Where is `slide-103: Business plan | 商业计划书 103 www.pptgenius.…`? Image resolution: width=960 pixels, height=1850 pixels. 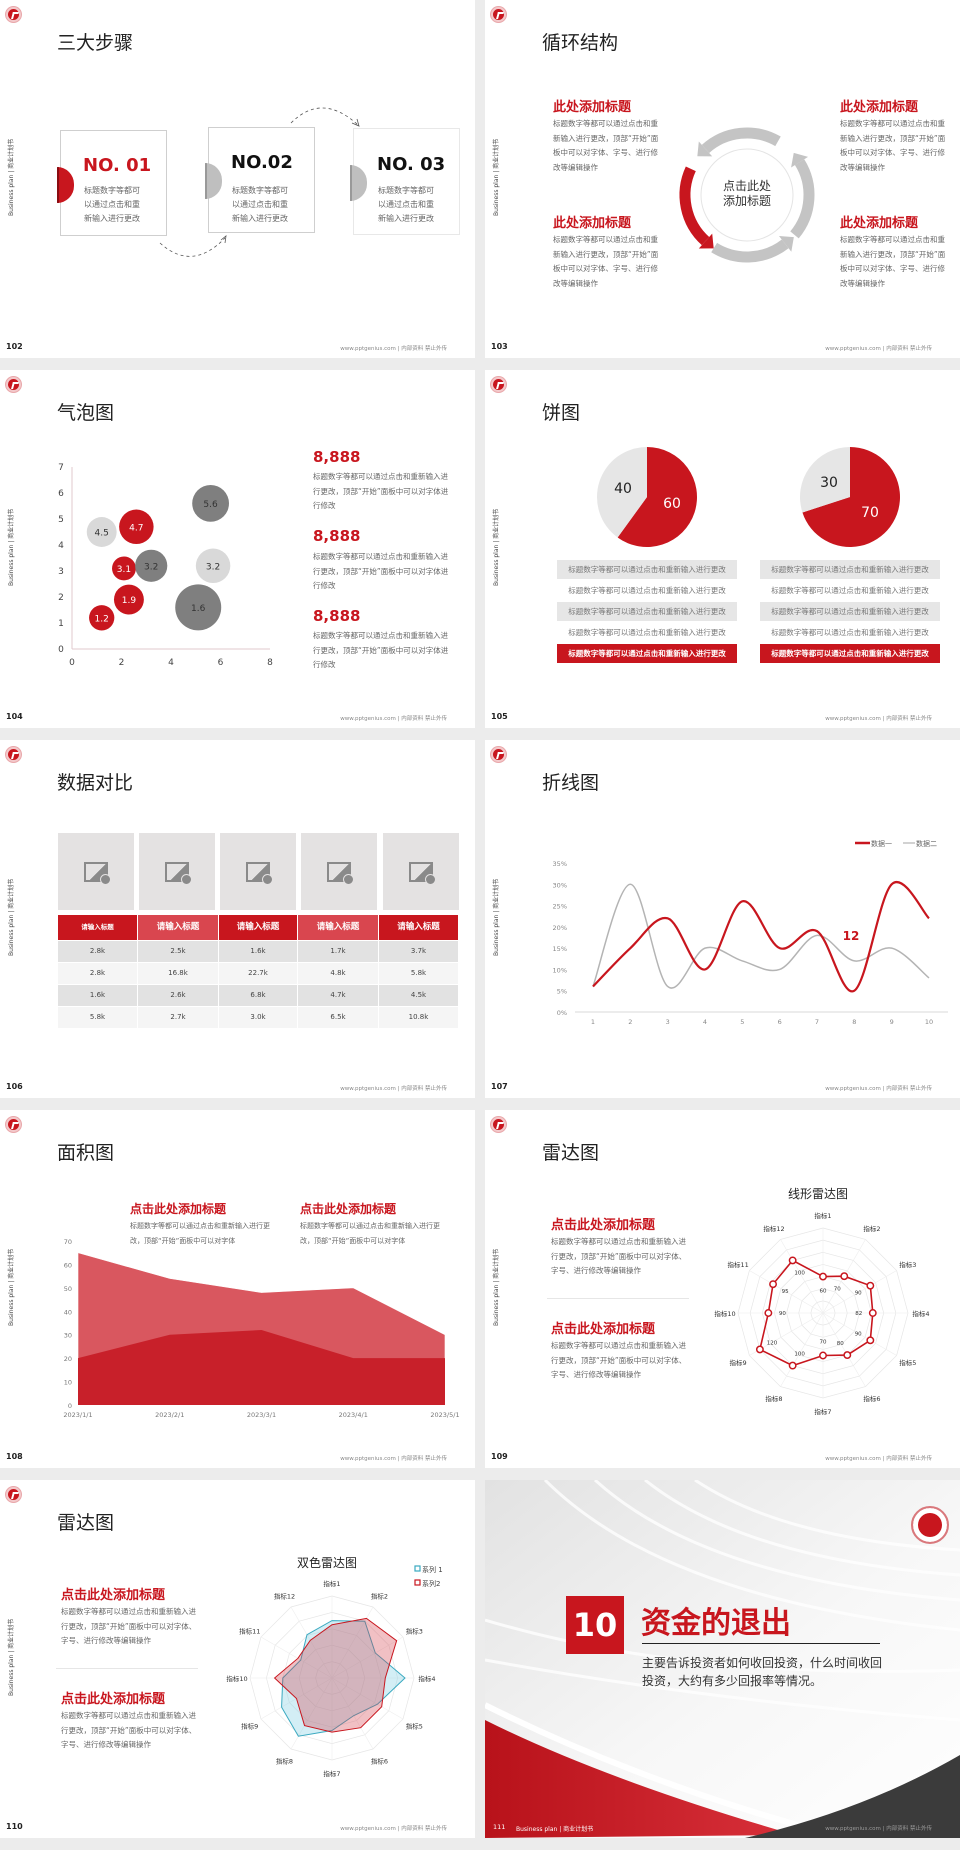
slide-103: Business plan | 商业计划书 103 www.pptgenius.… is located at coordinates (722, 179).